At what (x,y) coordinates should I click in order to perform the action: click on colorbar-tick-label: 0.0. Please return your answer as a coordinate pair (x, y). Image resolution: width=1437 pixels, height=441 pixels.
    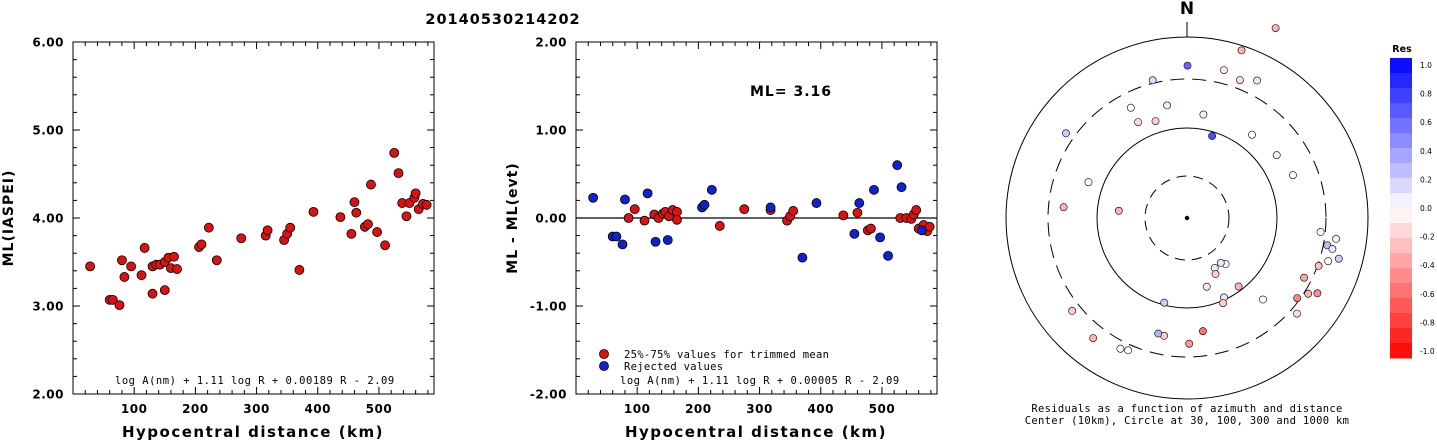
    Looking at the image, I should click on (1426, 208).